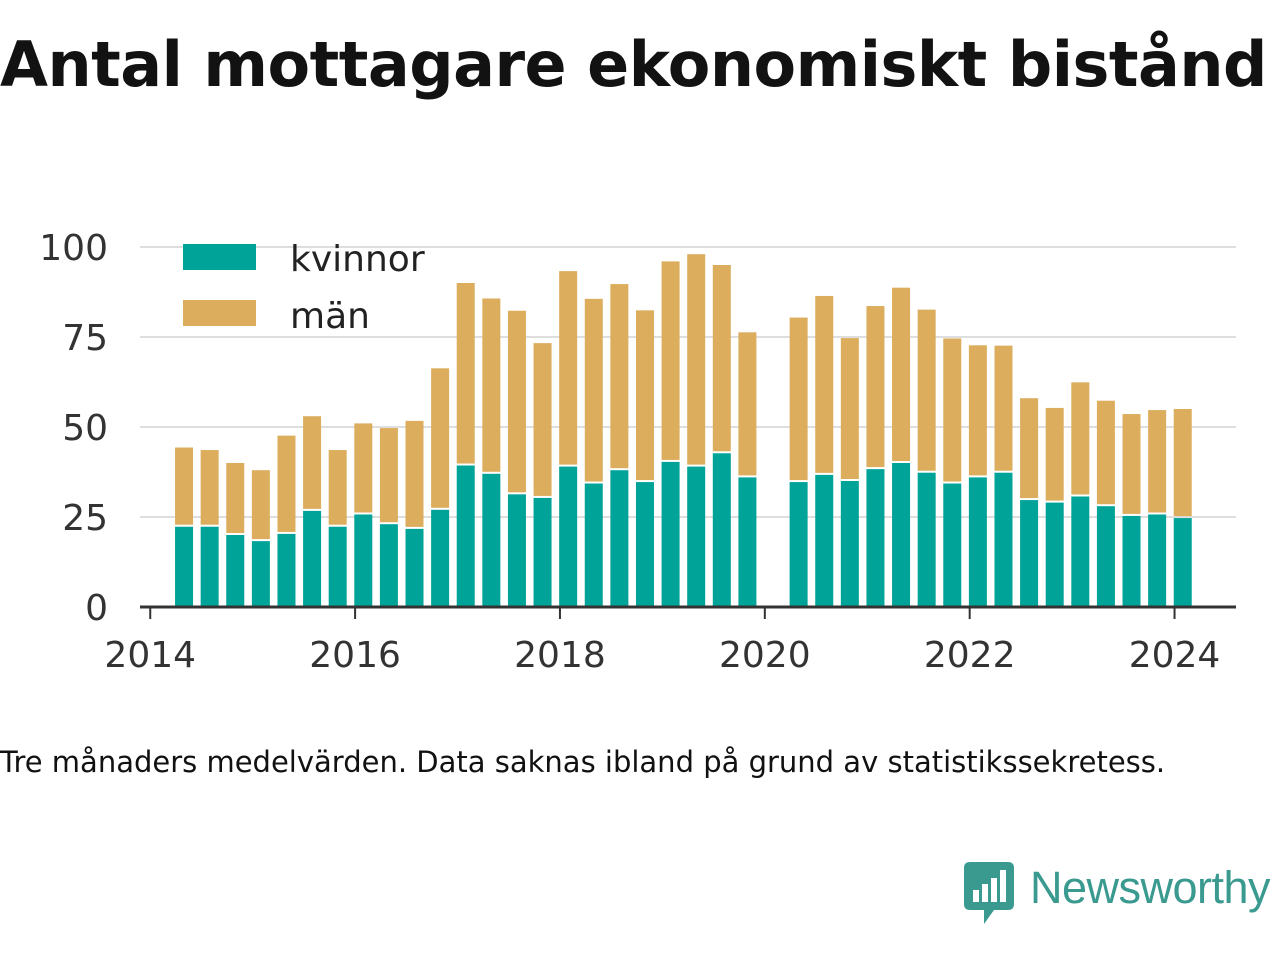 The height and width of the screenshot is (960, 1280). I want to click on y-tick-label: 100, so click(73, 248).